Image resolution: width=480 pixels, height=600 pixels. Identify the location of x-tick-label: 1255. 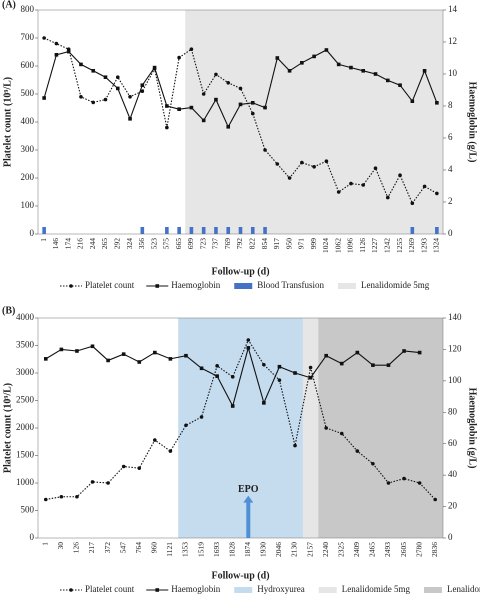
(399, 245).